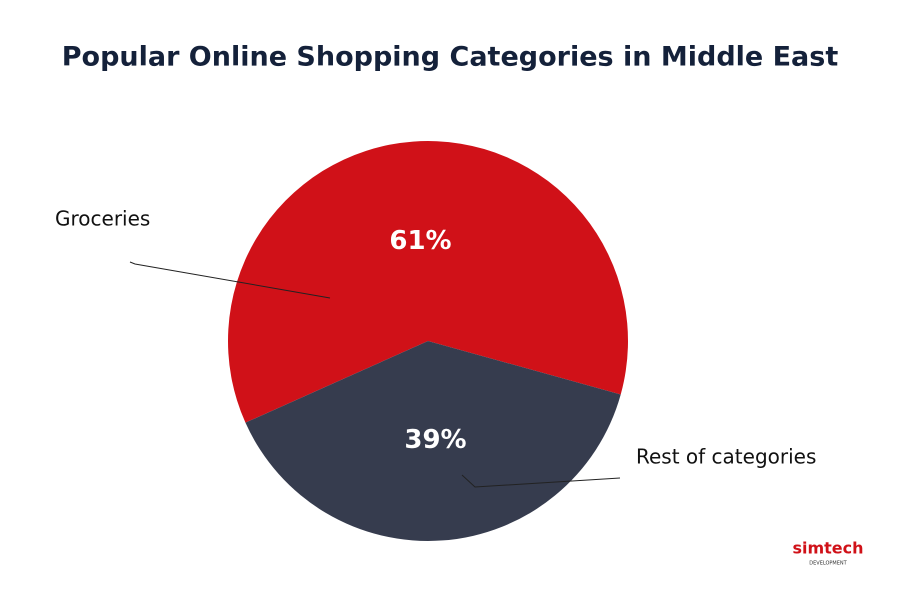 This screenshot has width=900, height=600. Describe the element at coordinates (726, 457) in the screenshot. I see `legend-label: Rest of categories` at that location.